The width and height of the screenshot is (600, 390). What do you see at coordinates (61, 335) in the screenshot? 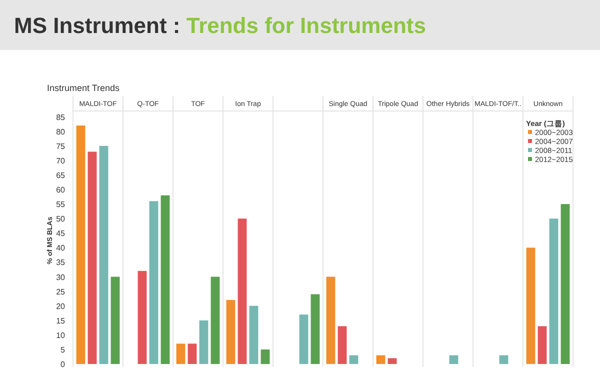
I see `y-tick-label: 10` at bounding box center [61, 335].